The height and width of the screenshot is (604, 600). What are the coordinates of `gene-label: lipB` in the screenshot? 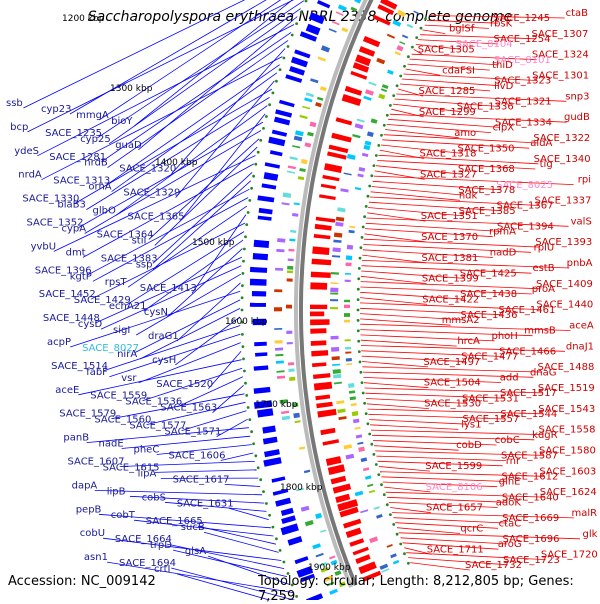 It's located at (116, 491).